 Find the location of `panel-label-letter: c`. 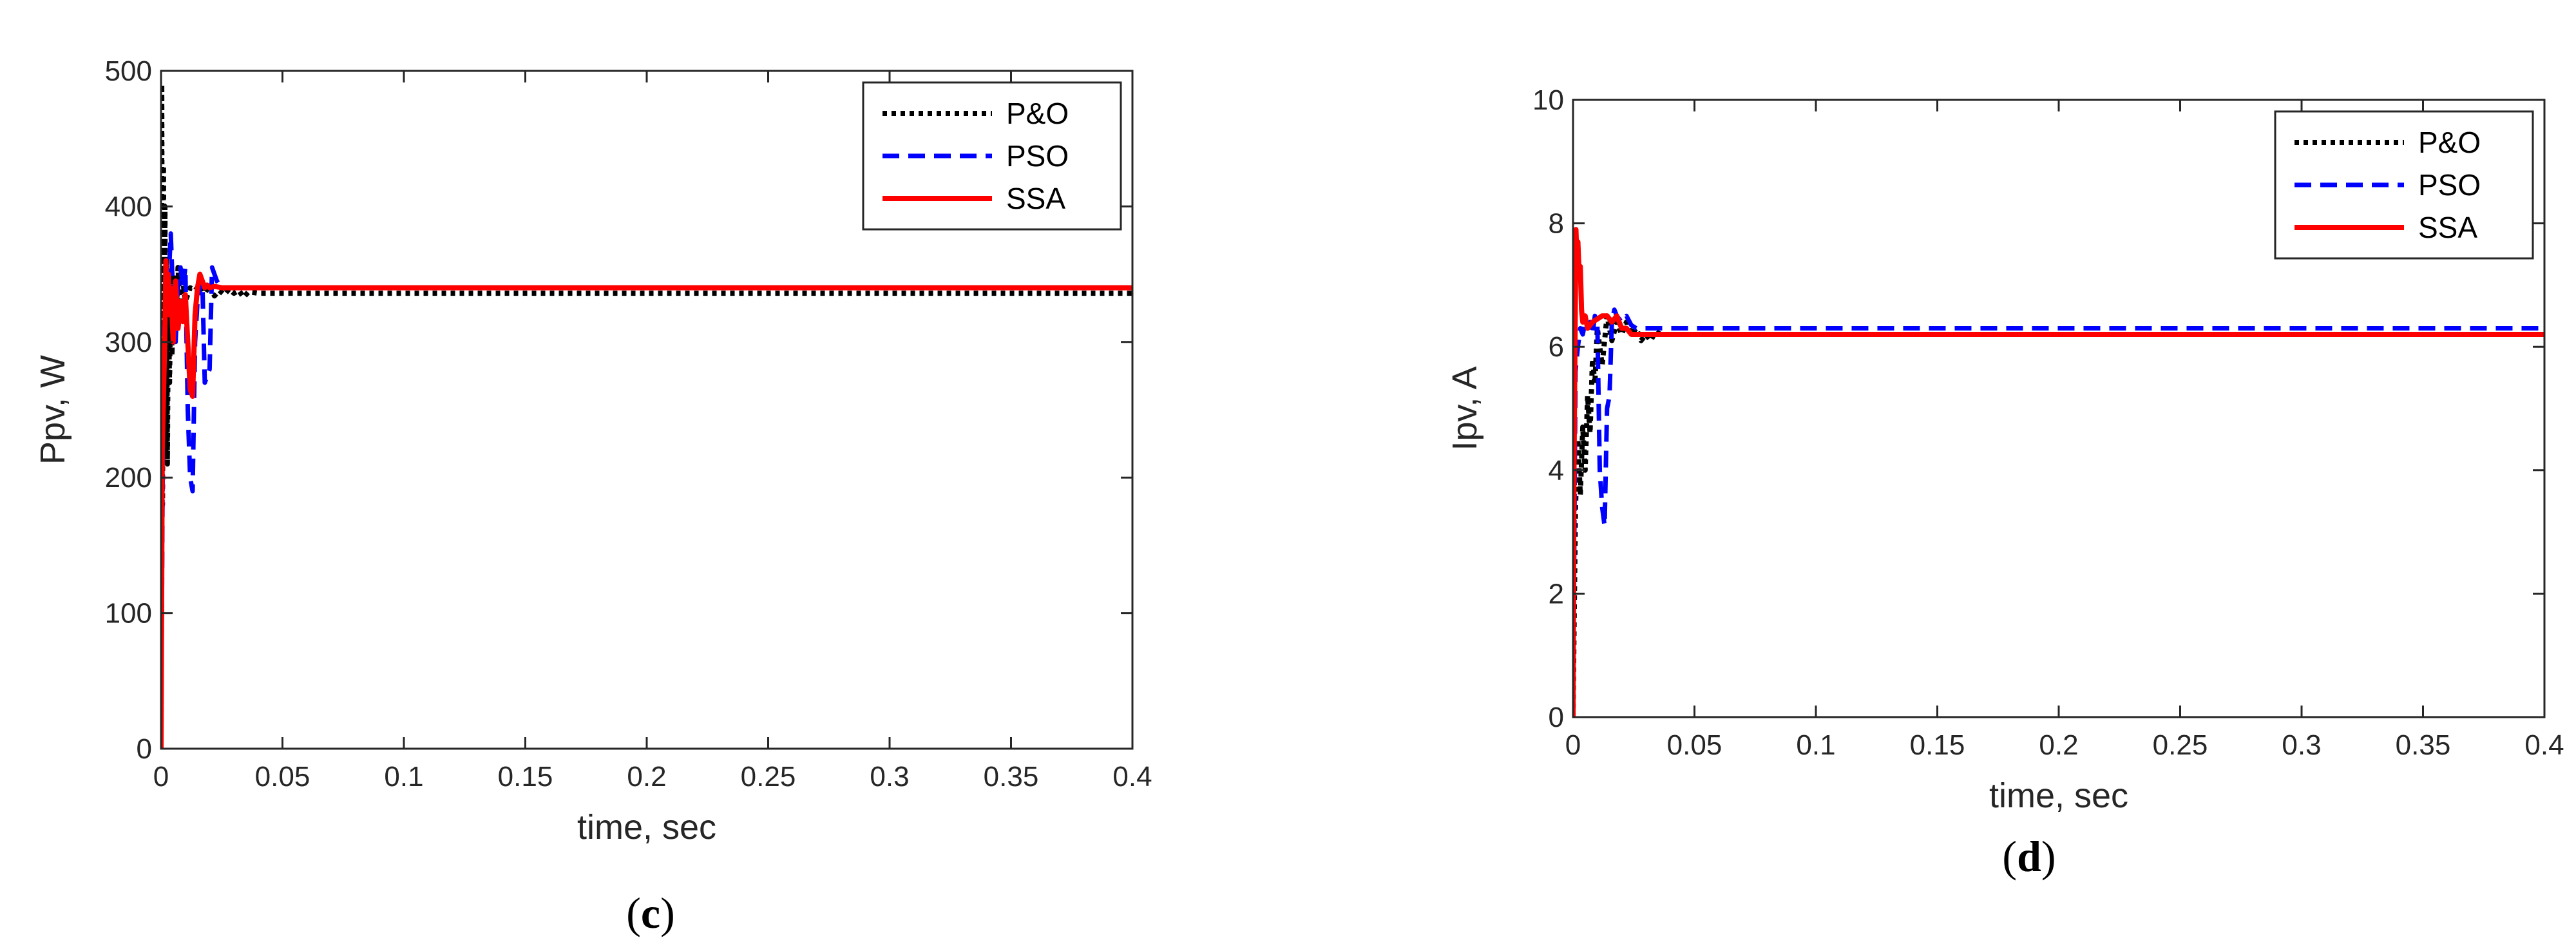

panel-label-letter: c is located at coordinates (650, 913).